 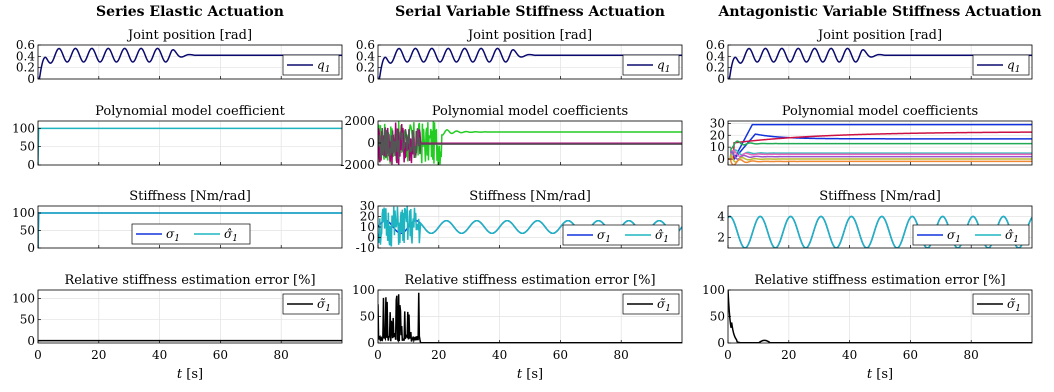 I want to click on chart-panel: Stiffness [Nm/rad] 0 50 100 σ1 σ̂1, so click(x=177, y=222).